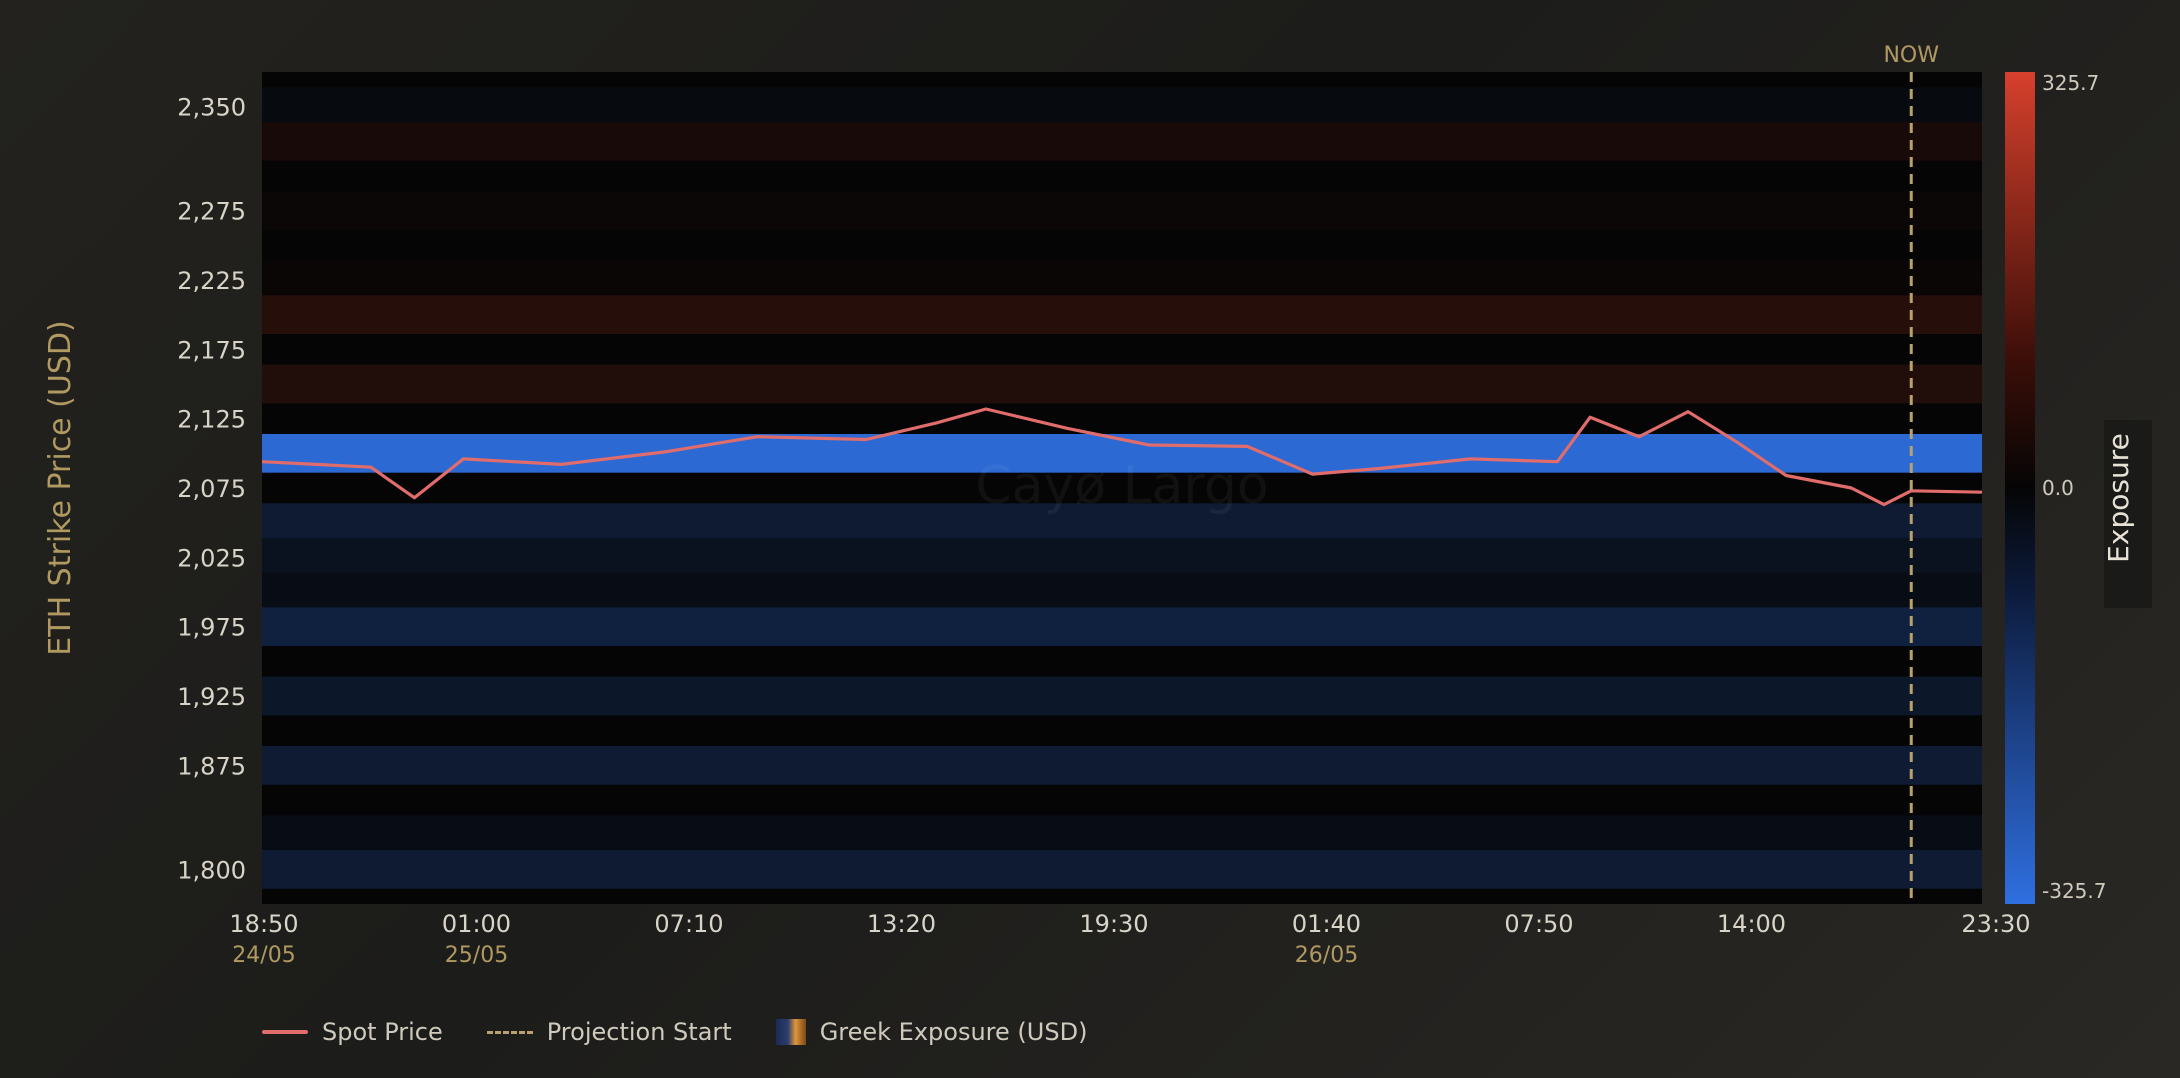 The height and width of the screenshot is (1078, 2180). What do you see at coordinates (901, 924) in the screenshot?
I see `x-tick-label: 13:20` at bounding box center [901, 924].